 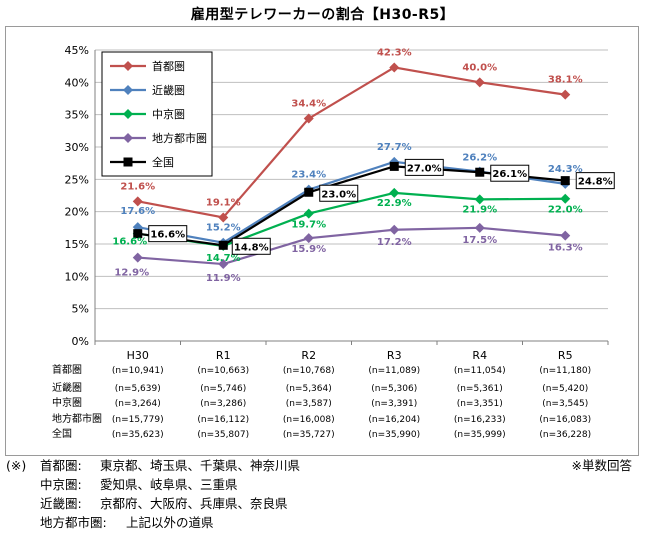 What do you see at coordinates (479, 240) in the screenshot?
I see `data-label: 17.5%` at bounding box center [479, 240].